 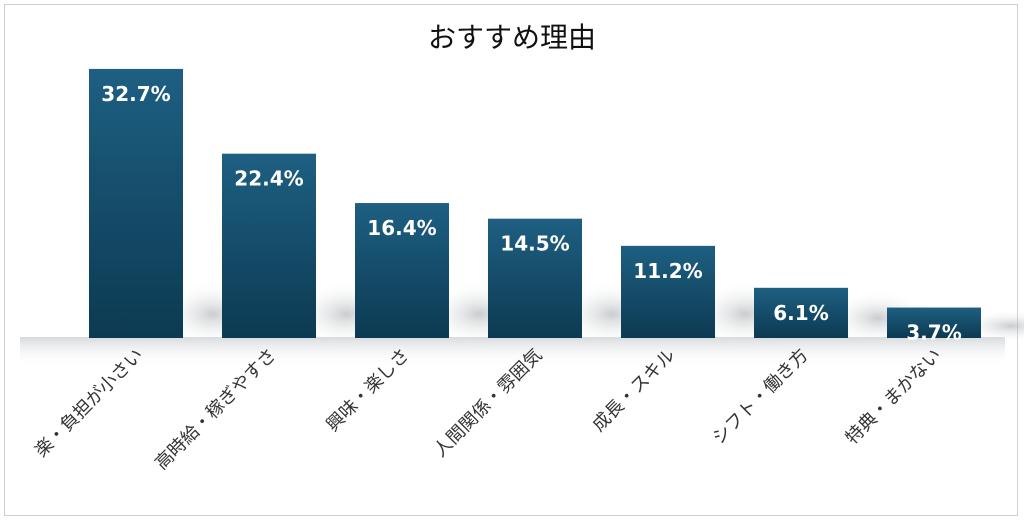 What do you see at coordinates (401, 228) in the screenshot?
I see `data-label: 16.4%` at bounding box center [401, 228].